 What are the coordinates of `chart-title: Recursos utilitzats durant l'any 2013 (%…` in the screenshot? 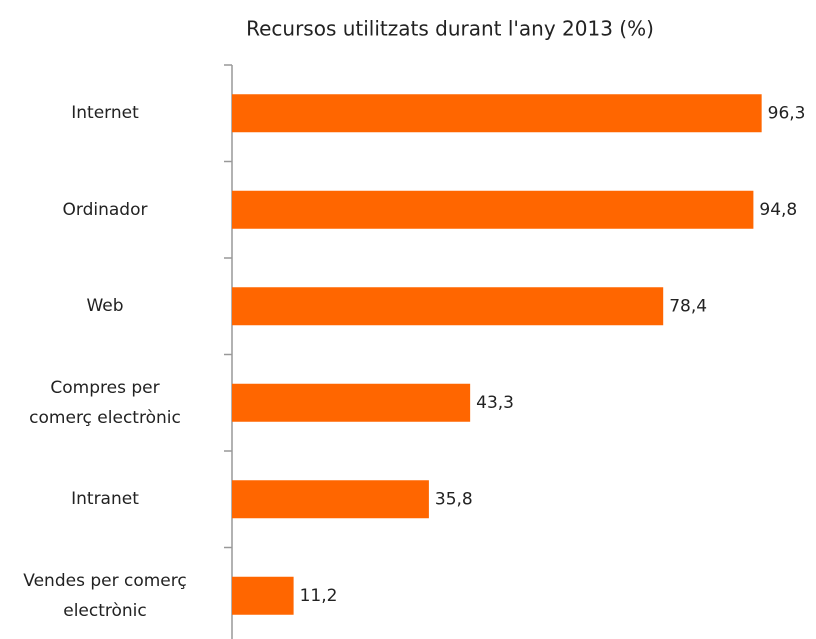 It's located at (450, 29).